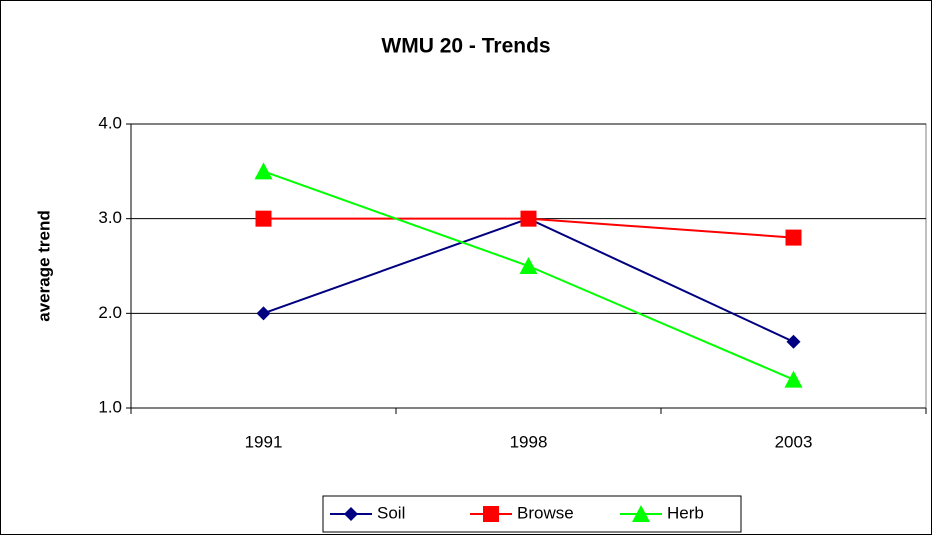 Image resolution: width=933 pixels, height=536 pixels. Describe the element at coordinates (545, 512) in the screenshot. I see `legend-label: Browse` at that location.